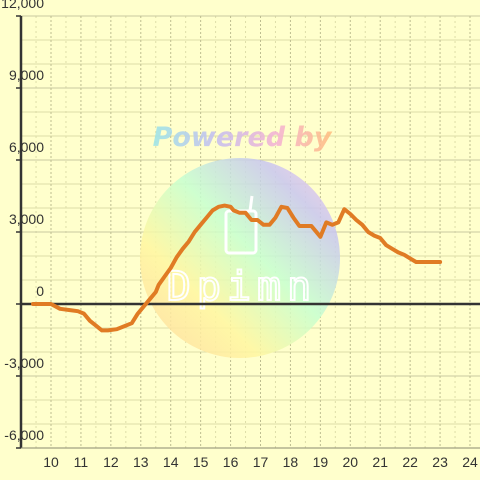 The height and width of the screenshot is (480, 480). Describe the element at coordinates (321, 462) in the screenshot. I see `x-tick-label: 19` at that location.